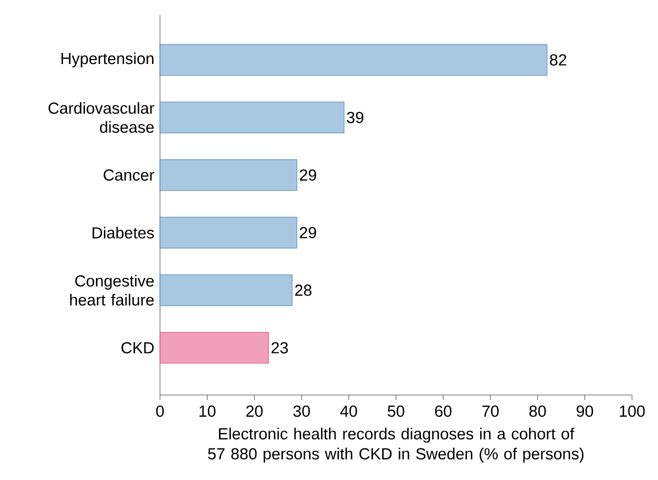 Image resolution: width=658 pixels, height=480 pixels. What do you see at coordinates (108, 60) in the screenshot?
I see `y-tick-label: Hypertension` at bounding box center [108, 60].